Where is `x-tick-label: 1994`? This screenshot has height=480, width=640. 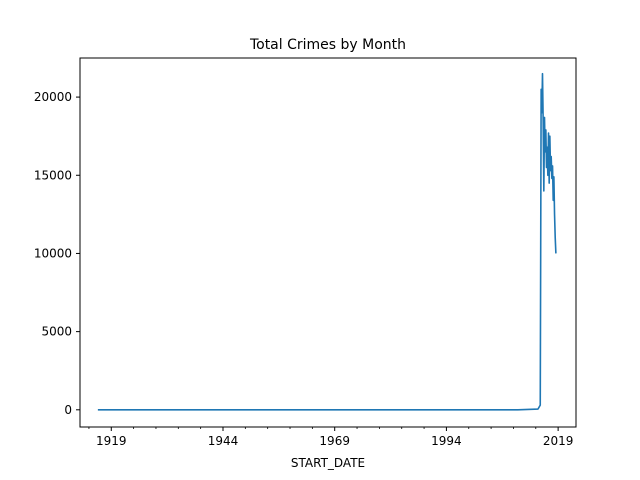 x-tick-label: 1994 is located at coordinates (446, 441).